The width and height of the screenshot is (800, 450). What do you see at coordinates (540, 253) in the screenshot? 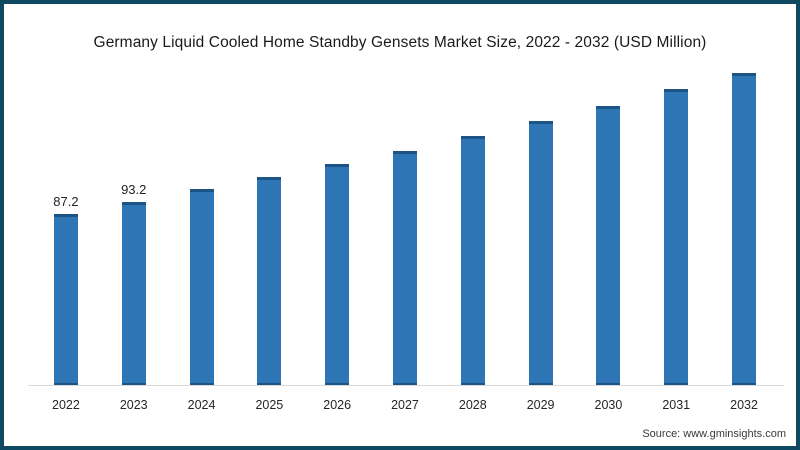
I see `bar-2029` at bounding box center [540, 253].